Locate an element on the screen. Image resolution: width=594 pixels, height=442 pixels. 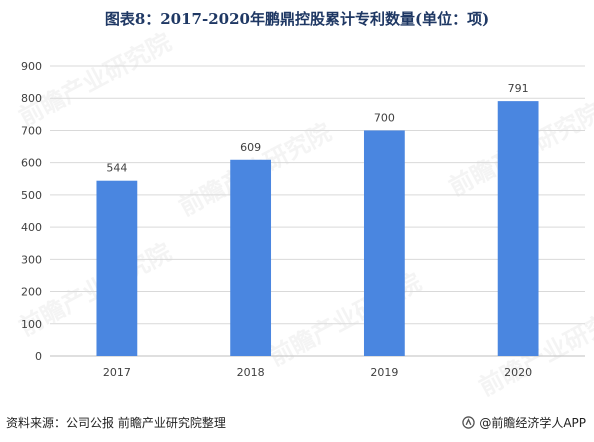
credit-text: @前瞻经济学人APP is located at coordinates (532, 423).